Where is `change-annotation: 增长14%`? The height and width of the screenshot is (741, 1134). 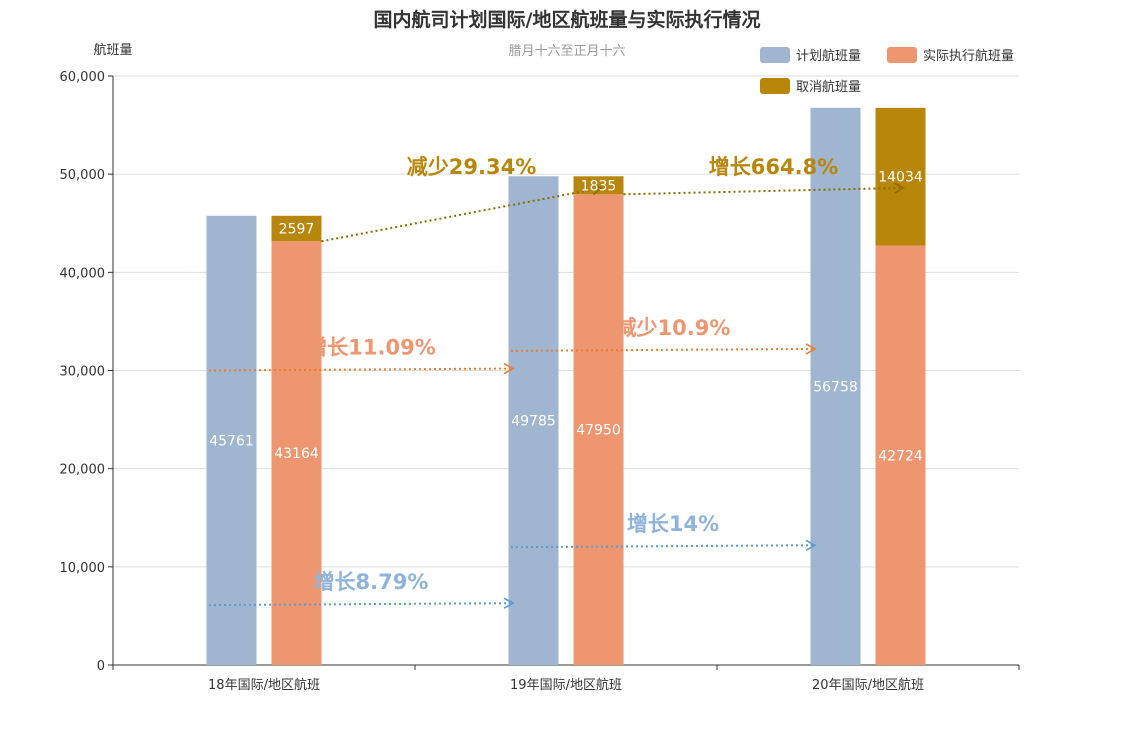
change-annotation: 增长14% is located at coordinates (673, 524).